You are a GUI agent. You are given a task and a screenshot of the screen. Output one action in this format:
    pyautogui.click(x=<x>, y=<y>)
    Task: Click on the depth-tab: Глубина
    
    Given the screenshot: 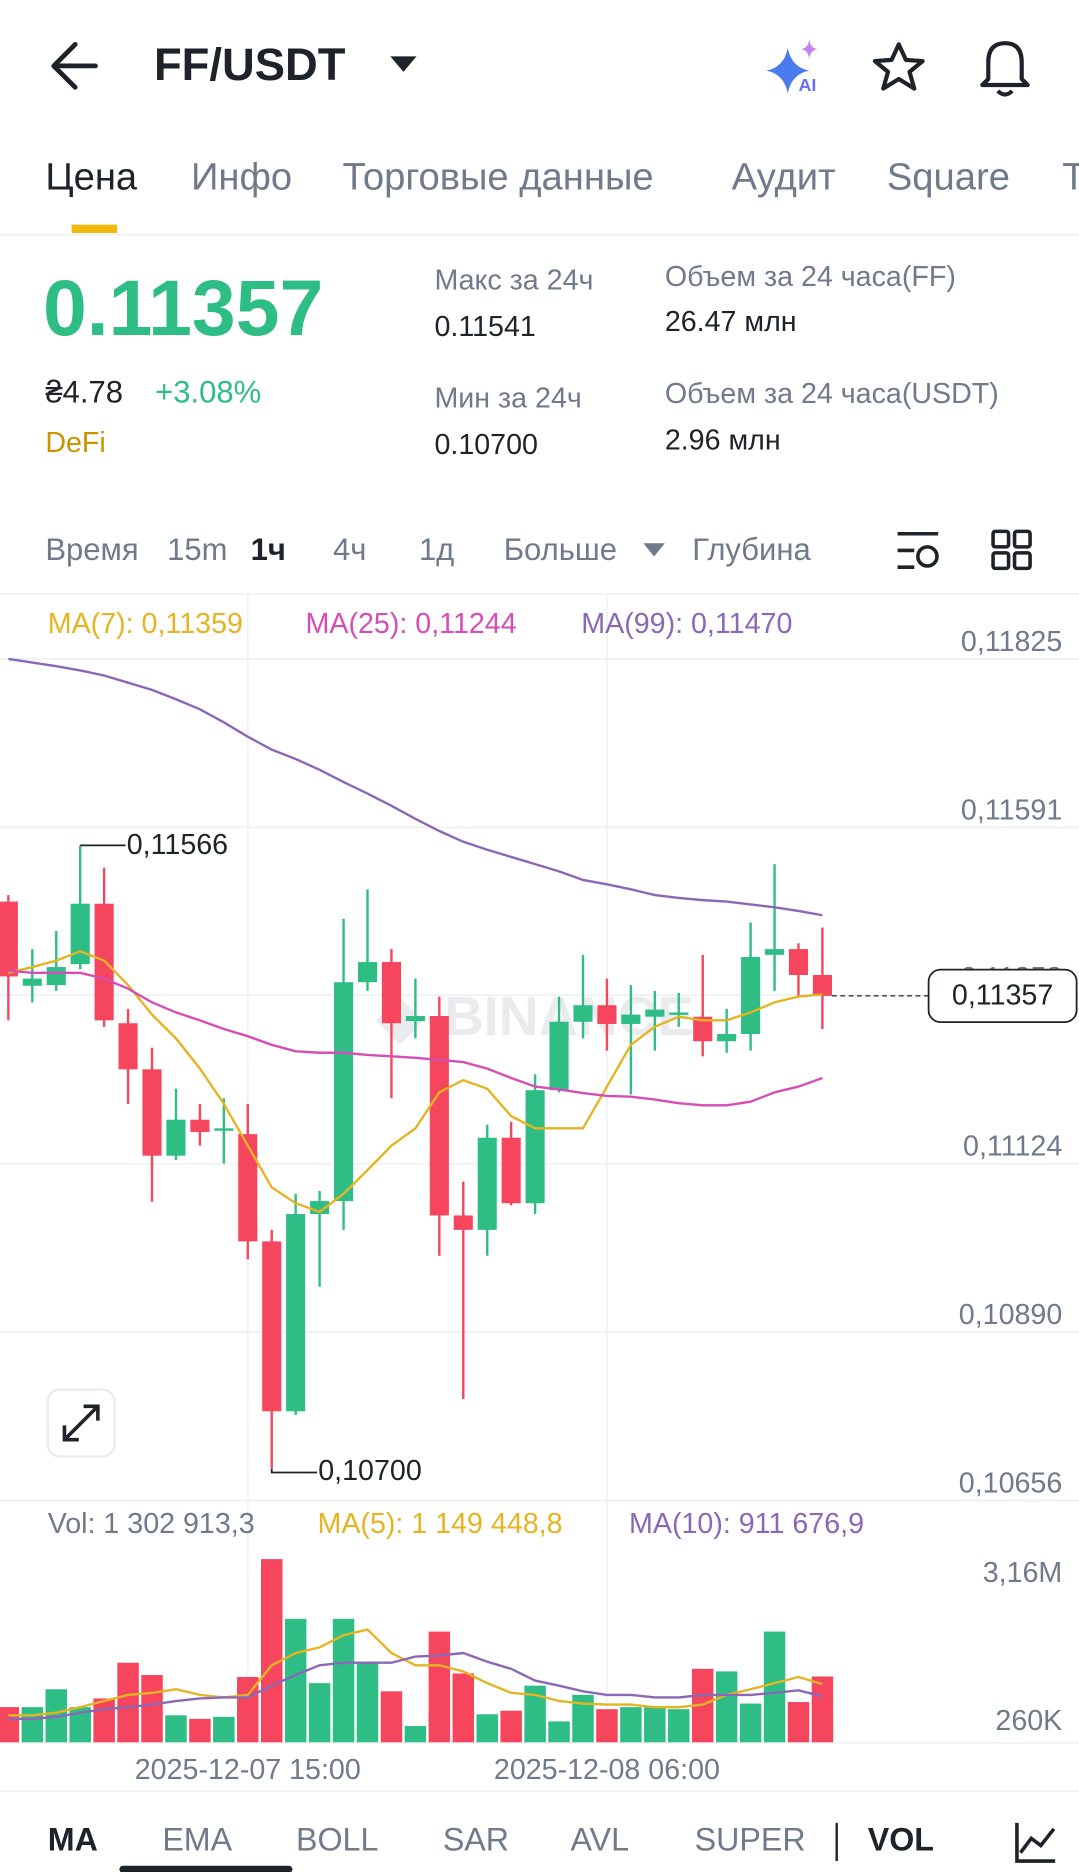 What is the action you would take?
    pyautogui.click(x=751, y=549)
    